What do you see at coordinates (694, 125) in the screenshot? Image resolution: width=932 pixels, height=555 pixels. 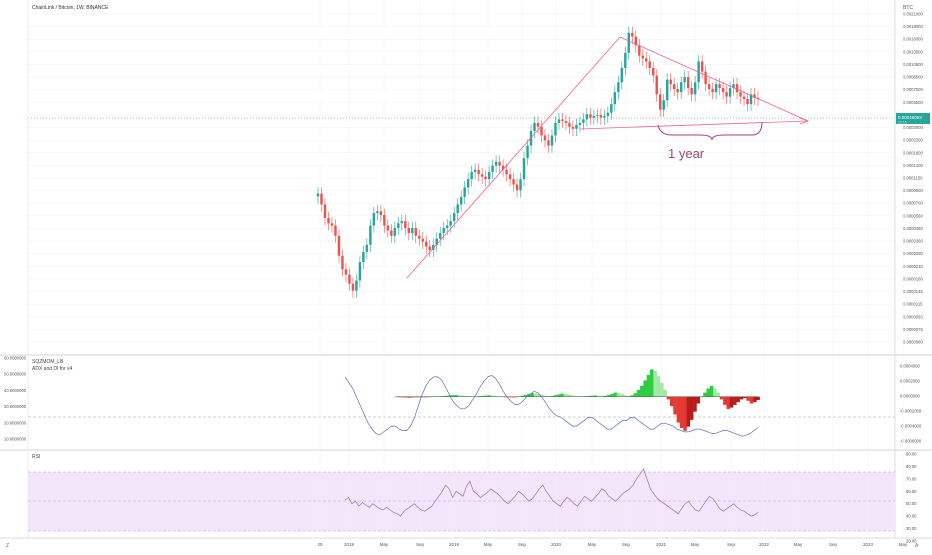 I see `trendline-support` at bounding box center [694, 125].